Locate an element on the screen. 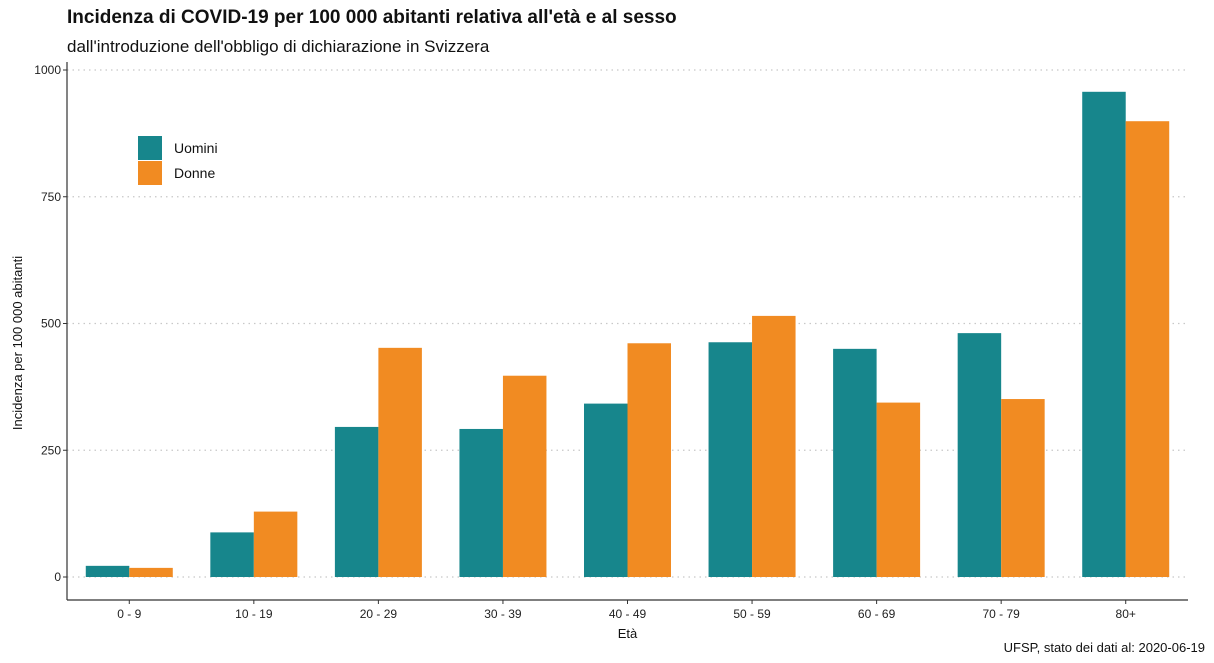 This screenshot has height=663, width=1214. x-tick-label: 50 - 59 is located at coordinates (752, 614).